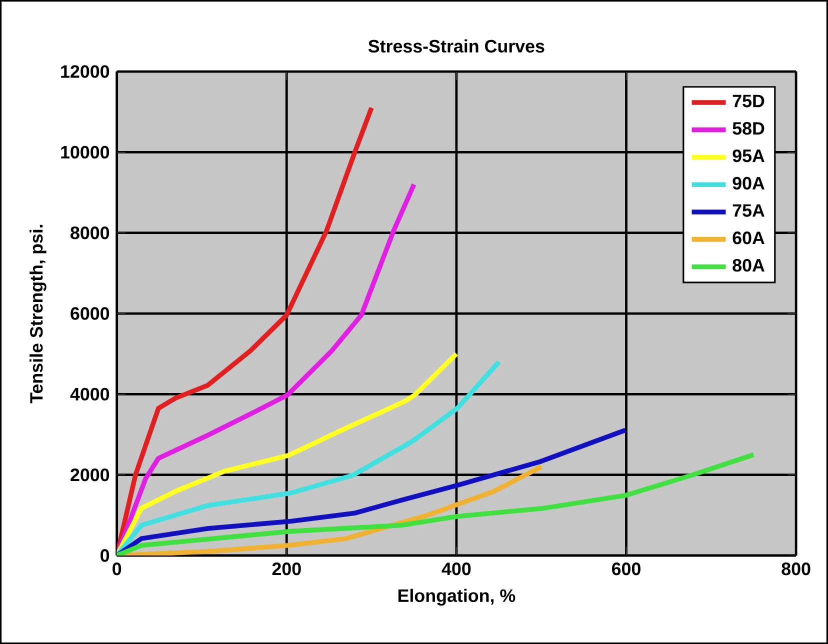 The width and height of the screenshot is (828, 644). I want to click on y-tick-label: 10000, so click(85, 152).